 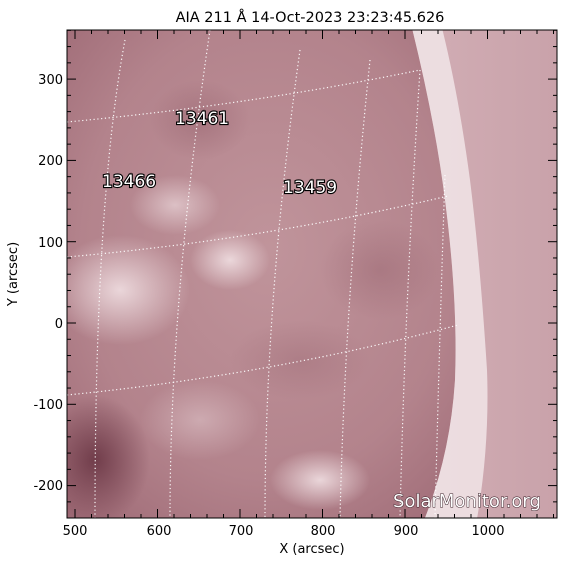 I want to click on y-tick-label: 0, so click(x=59, y=324).